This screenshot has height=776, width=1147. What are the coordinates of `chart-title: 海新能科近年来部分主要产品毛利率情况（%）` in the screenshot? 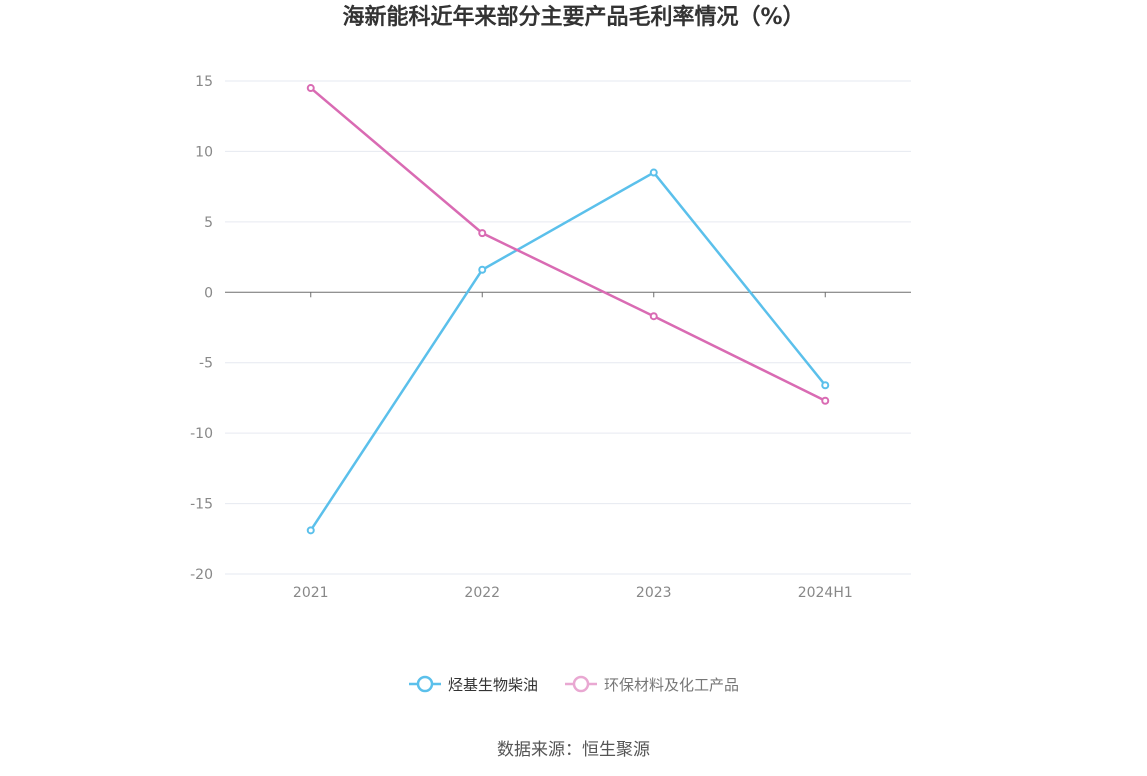 It's located at (573, 17).